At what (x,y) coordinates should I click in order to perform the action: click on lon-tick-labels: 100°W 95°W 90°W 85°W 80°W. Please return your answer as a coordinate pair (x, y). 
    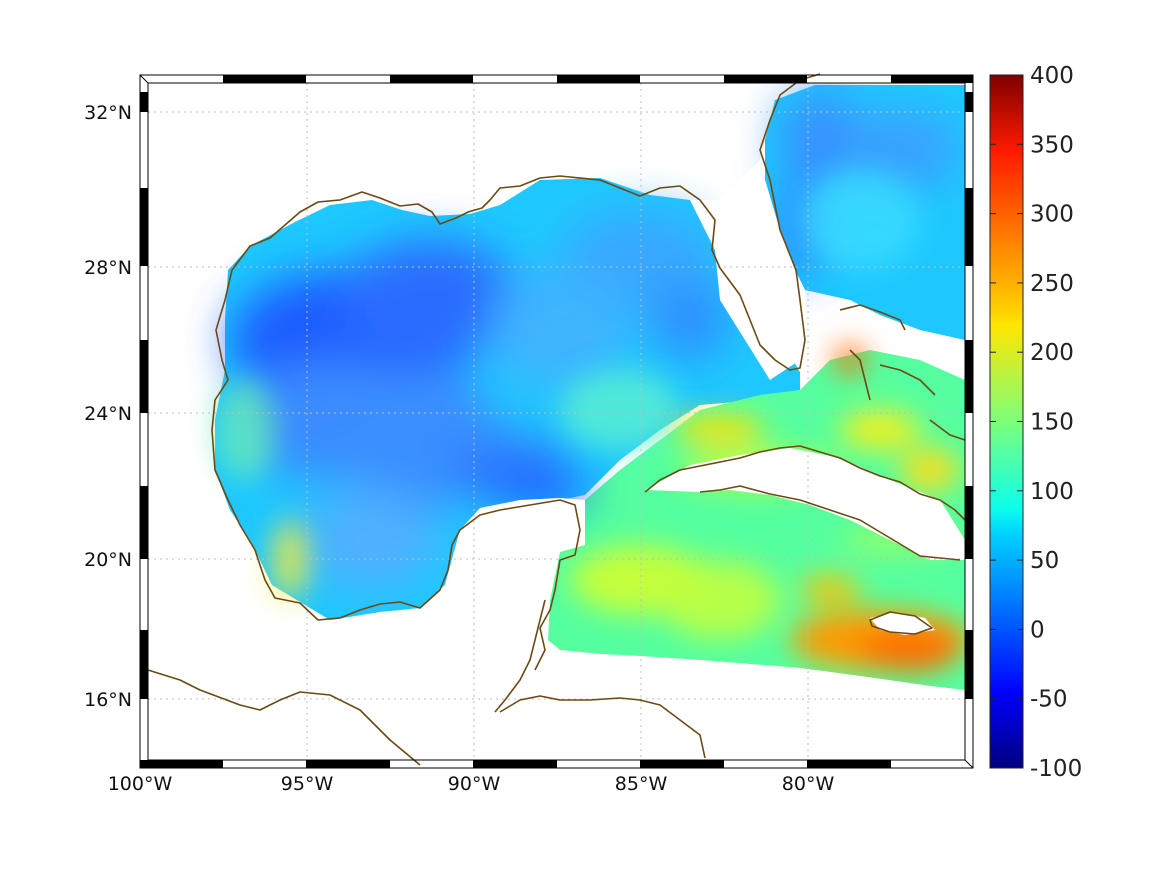
    Looking at the image, I should click on (471, 784).